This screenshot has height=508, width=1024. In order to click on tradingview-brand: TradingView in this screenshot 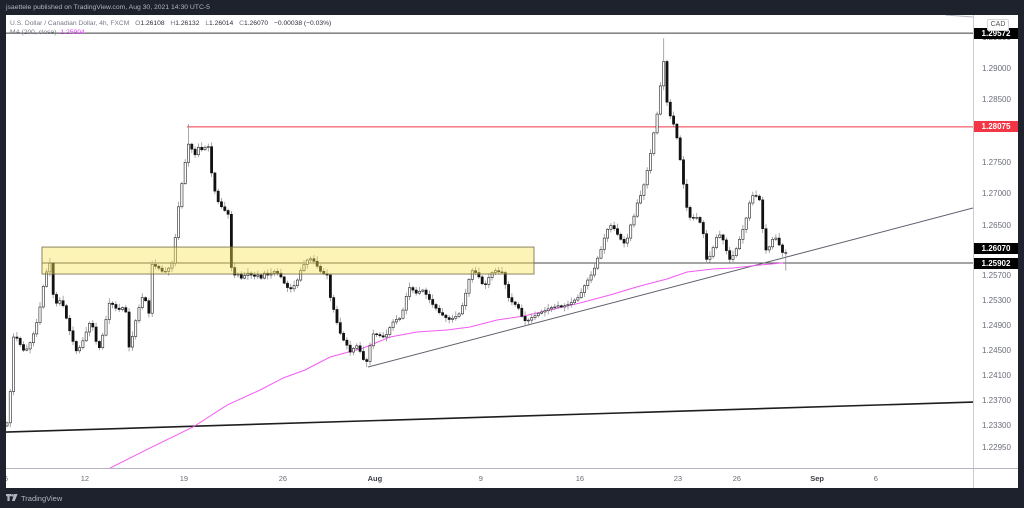, I will do `click(42, 498)`.